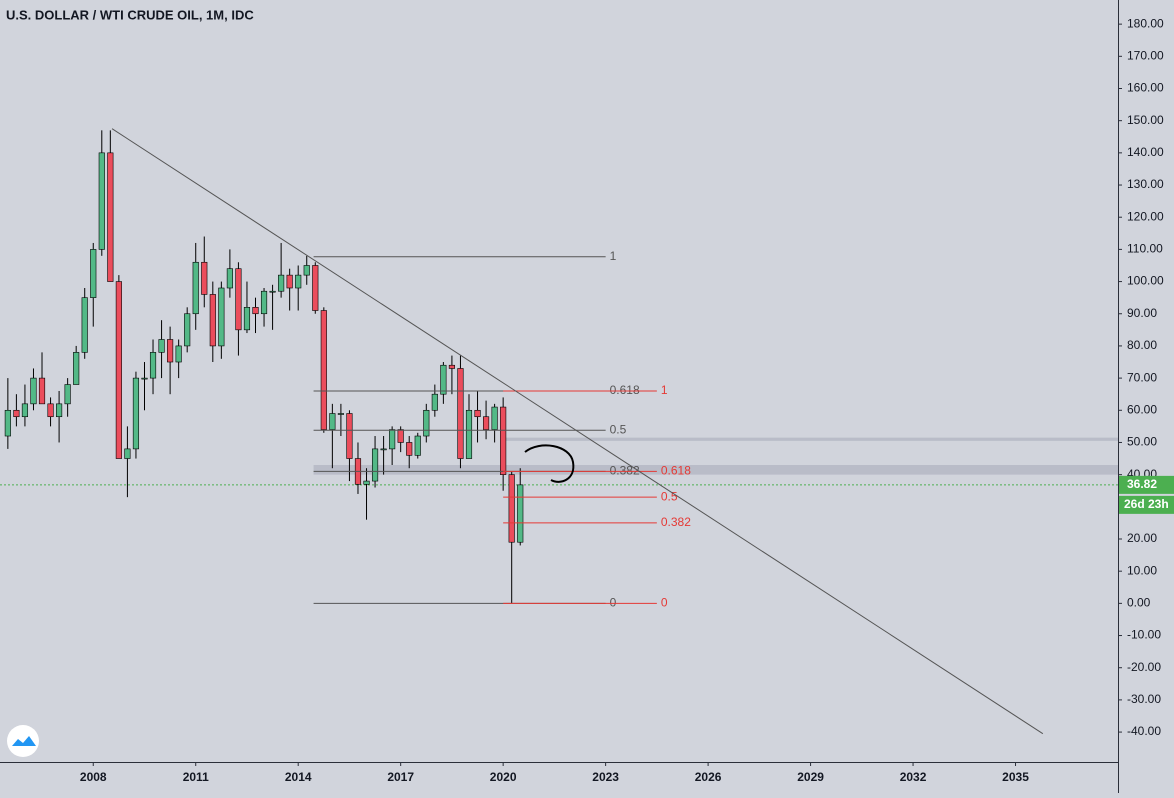 The width and height of the screenshot is (1174, 798). What do you see at coordinates (1144, 635) in the screenshot?
I see `y-tick-label: -10.00` at bounding box center [1144, 635].